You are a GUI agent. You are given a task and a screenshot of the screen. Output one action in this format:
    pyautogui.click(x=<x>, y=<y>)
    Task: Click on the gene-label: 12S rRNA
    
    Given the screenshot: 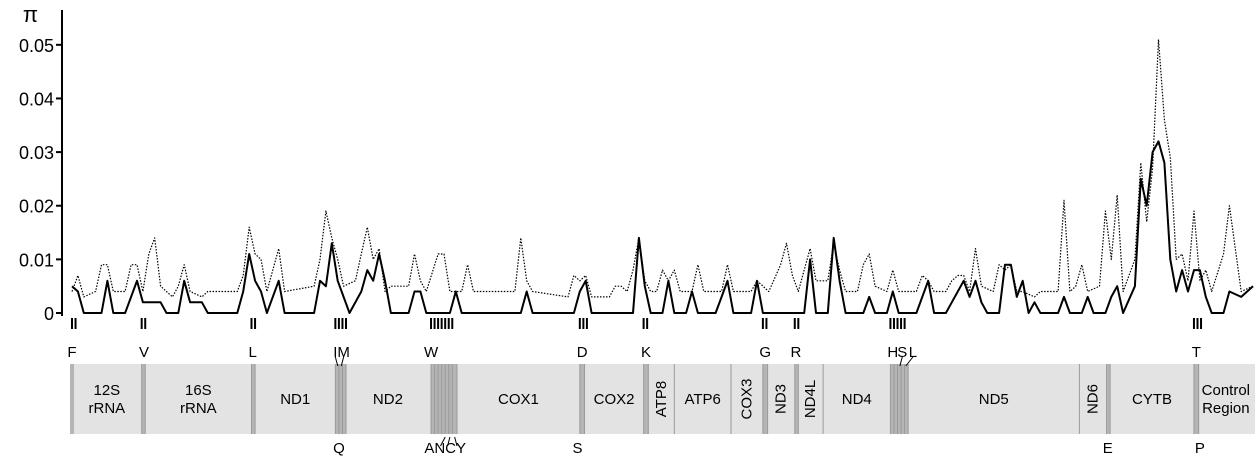 What is the action you would take?
    pyautogui.click(x=107, y=399)
    